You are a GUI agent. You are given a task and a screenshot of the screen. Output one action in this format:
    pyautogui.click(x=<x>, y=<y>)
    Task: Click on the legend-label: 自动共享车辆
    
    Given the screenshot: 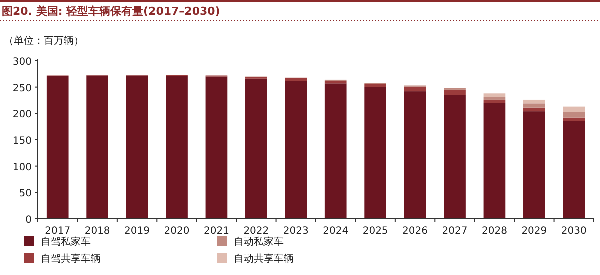 What is the action you would take?
    pyautogui.click(x=264, y=259)
    